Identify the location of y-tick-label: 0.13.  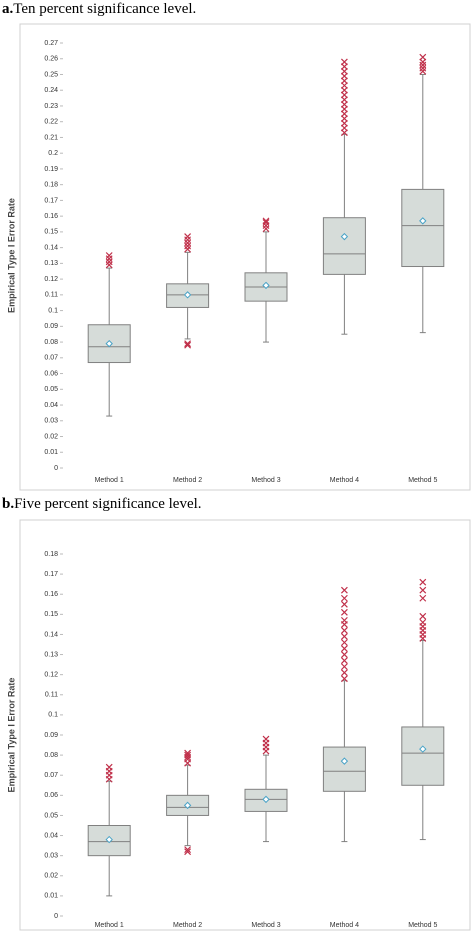
(51, 263).